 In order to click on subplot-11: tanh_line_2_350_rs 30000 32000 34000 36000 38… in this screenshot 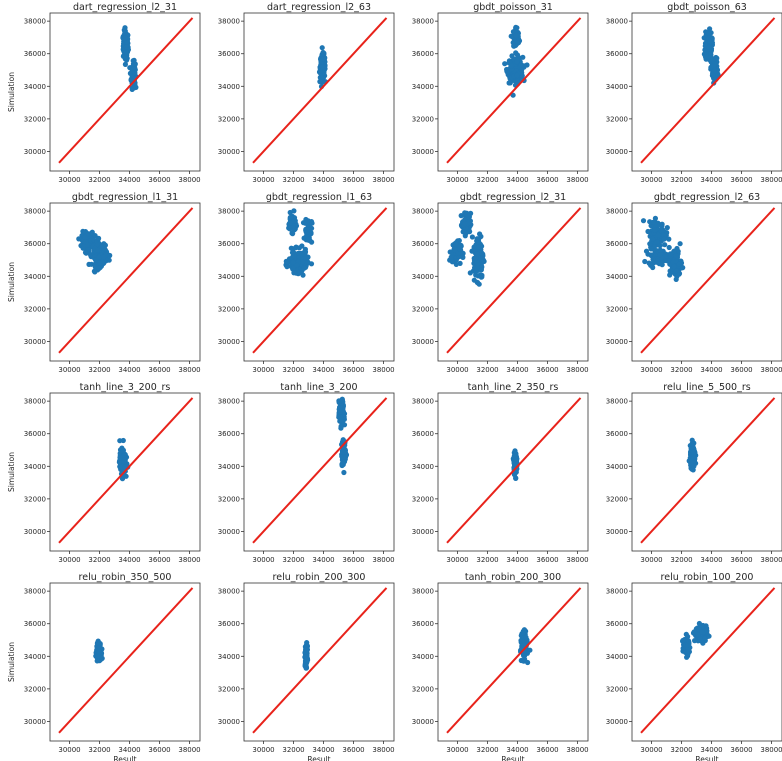, I will do `click(500, 473)`.